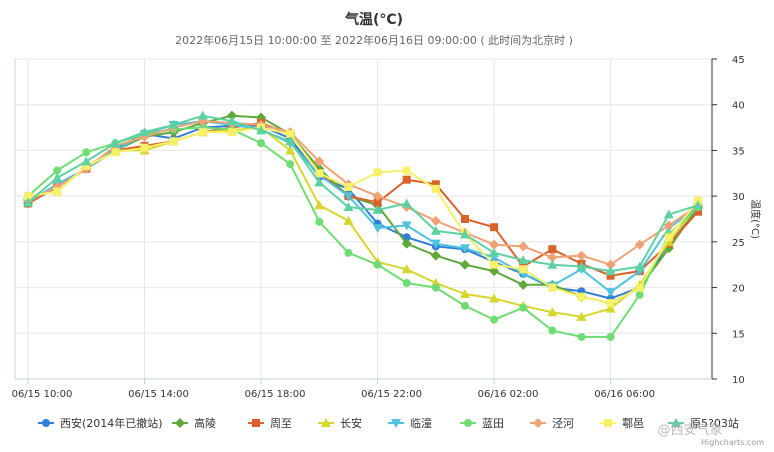 The image size is (774, 452). Describe the element at coordinates (493, 423) in the screenshot. I see `legend-label: 蓝田` at that location.